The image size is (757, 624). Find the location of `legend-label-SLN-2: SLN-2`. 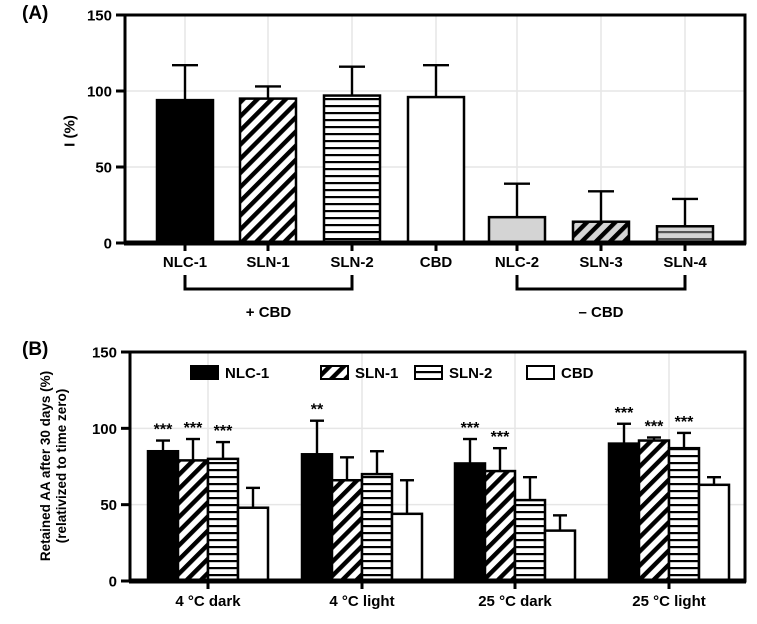

legend-label-SLN-2: SLN-2 is located at coordinates (470, 373).